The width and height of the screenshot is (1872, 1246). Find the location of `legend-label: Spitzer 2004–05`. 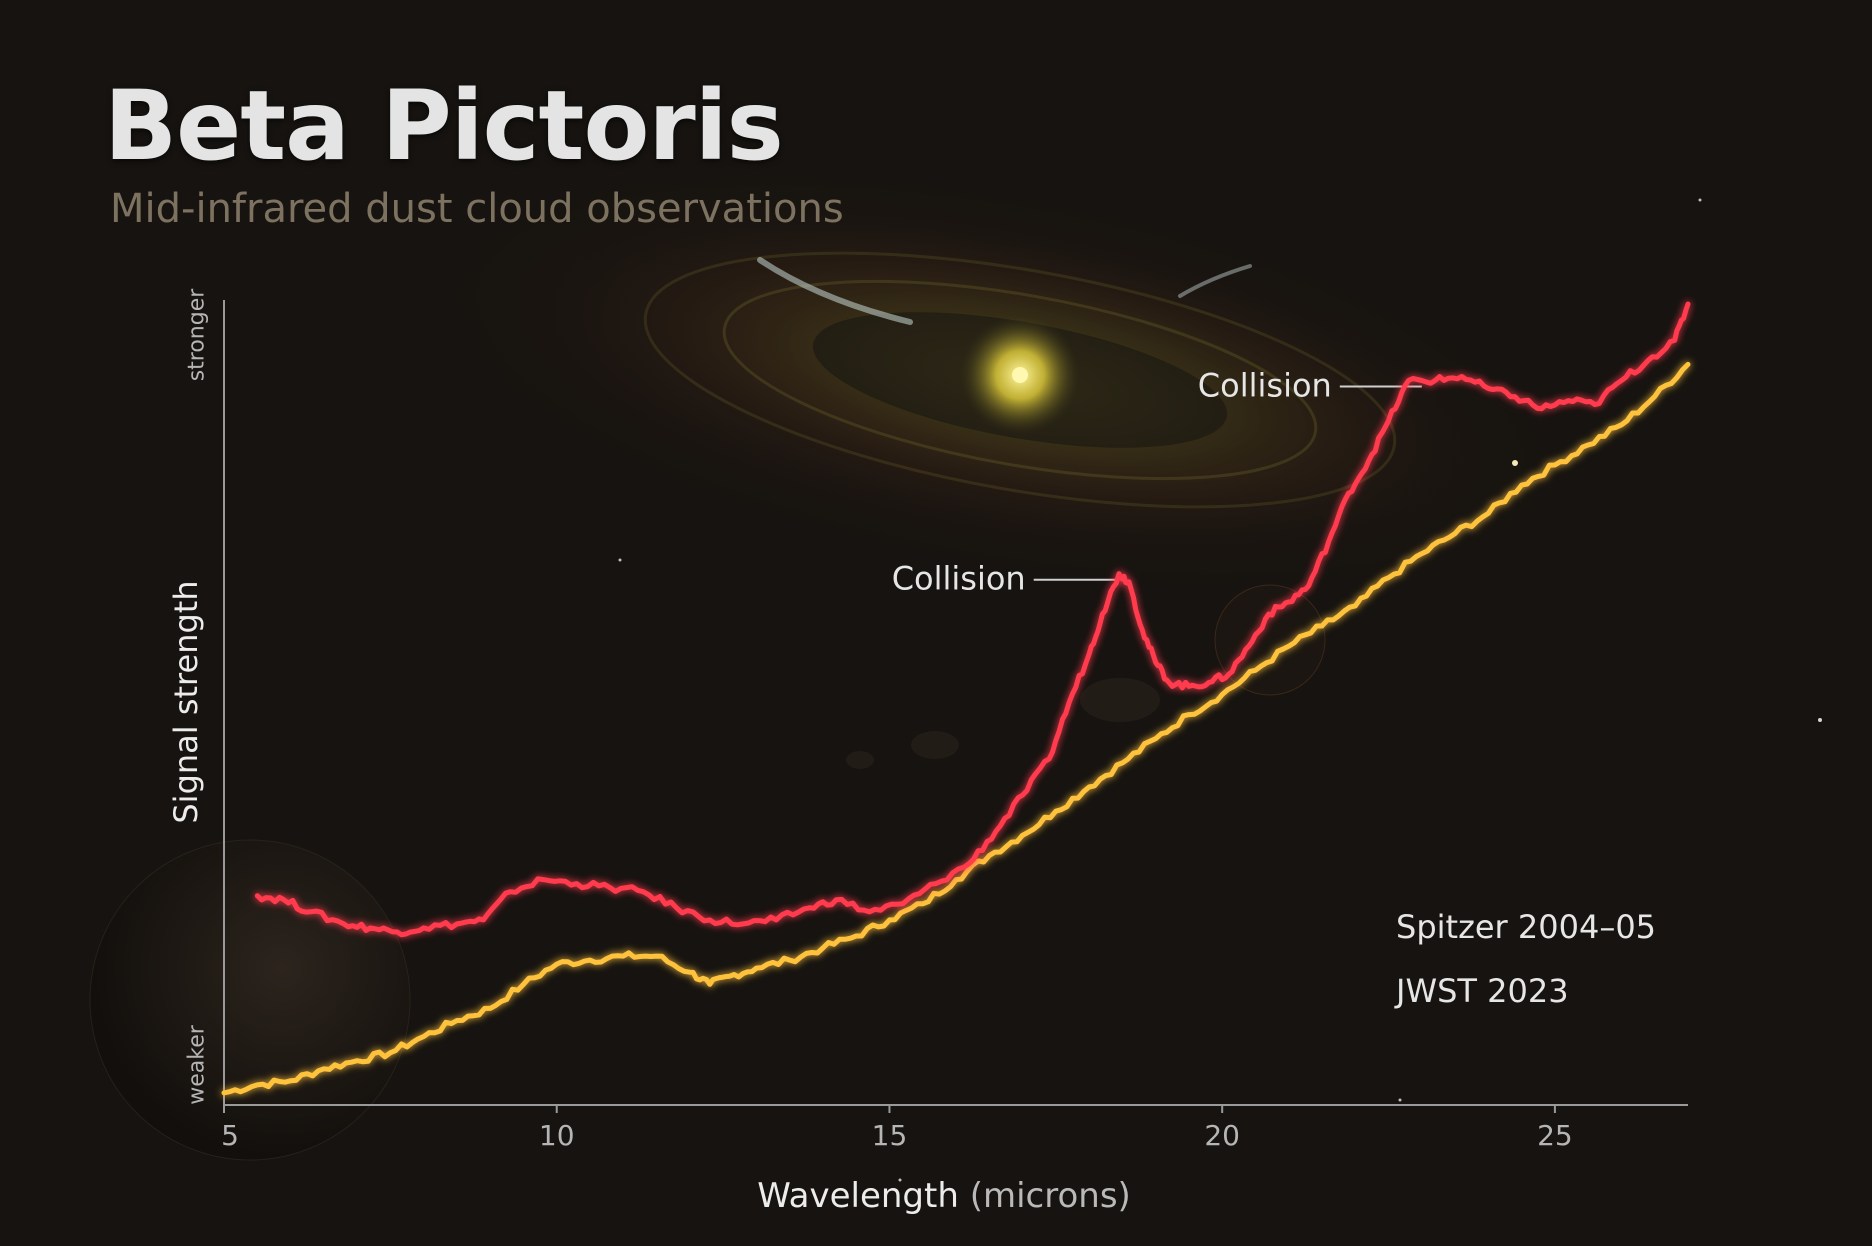

legend-label: Spitzer 2004–05 is located at coordinates (1526, 927).